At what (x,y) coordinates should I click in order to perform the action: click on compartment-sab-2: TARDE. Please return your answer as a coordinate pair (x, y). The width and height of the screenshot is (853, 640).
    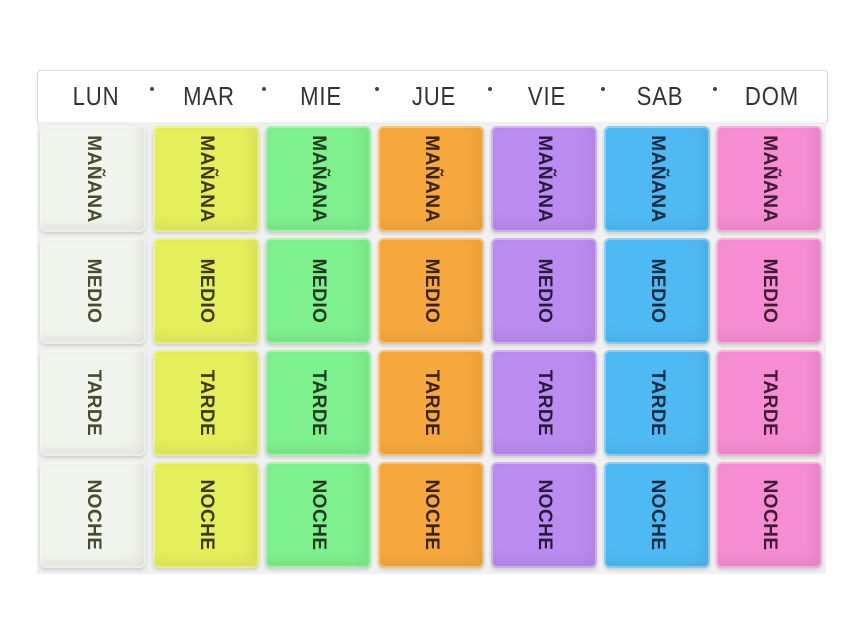
    Looking at the image, I should click on (656, 403).